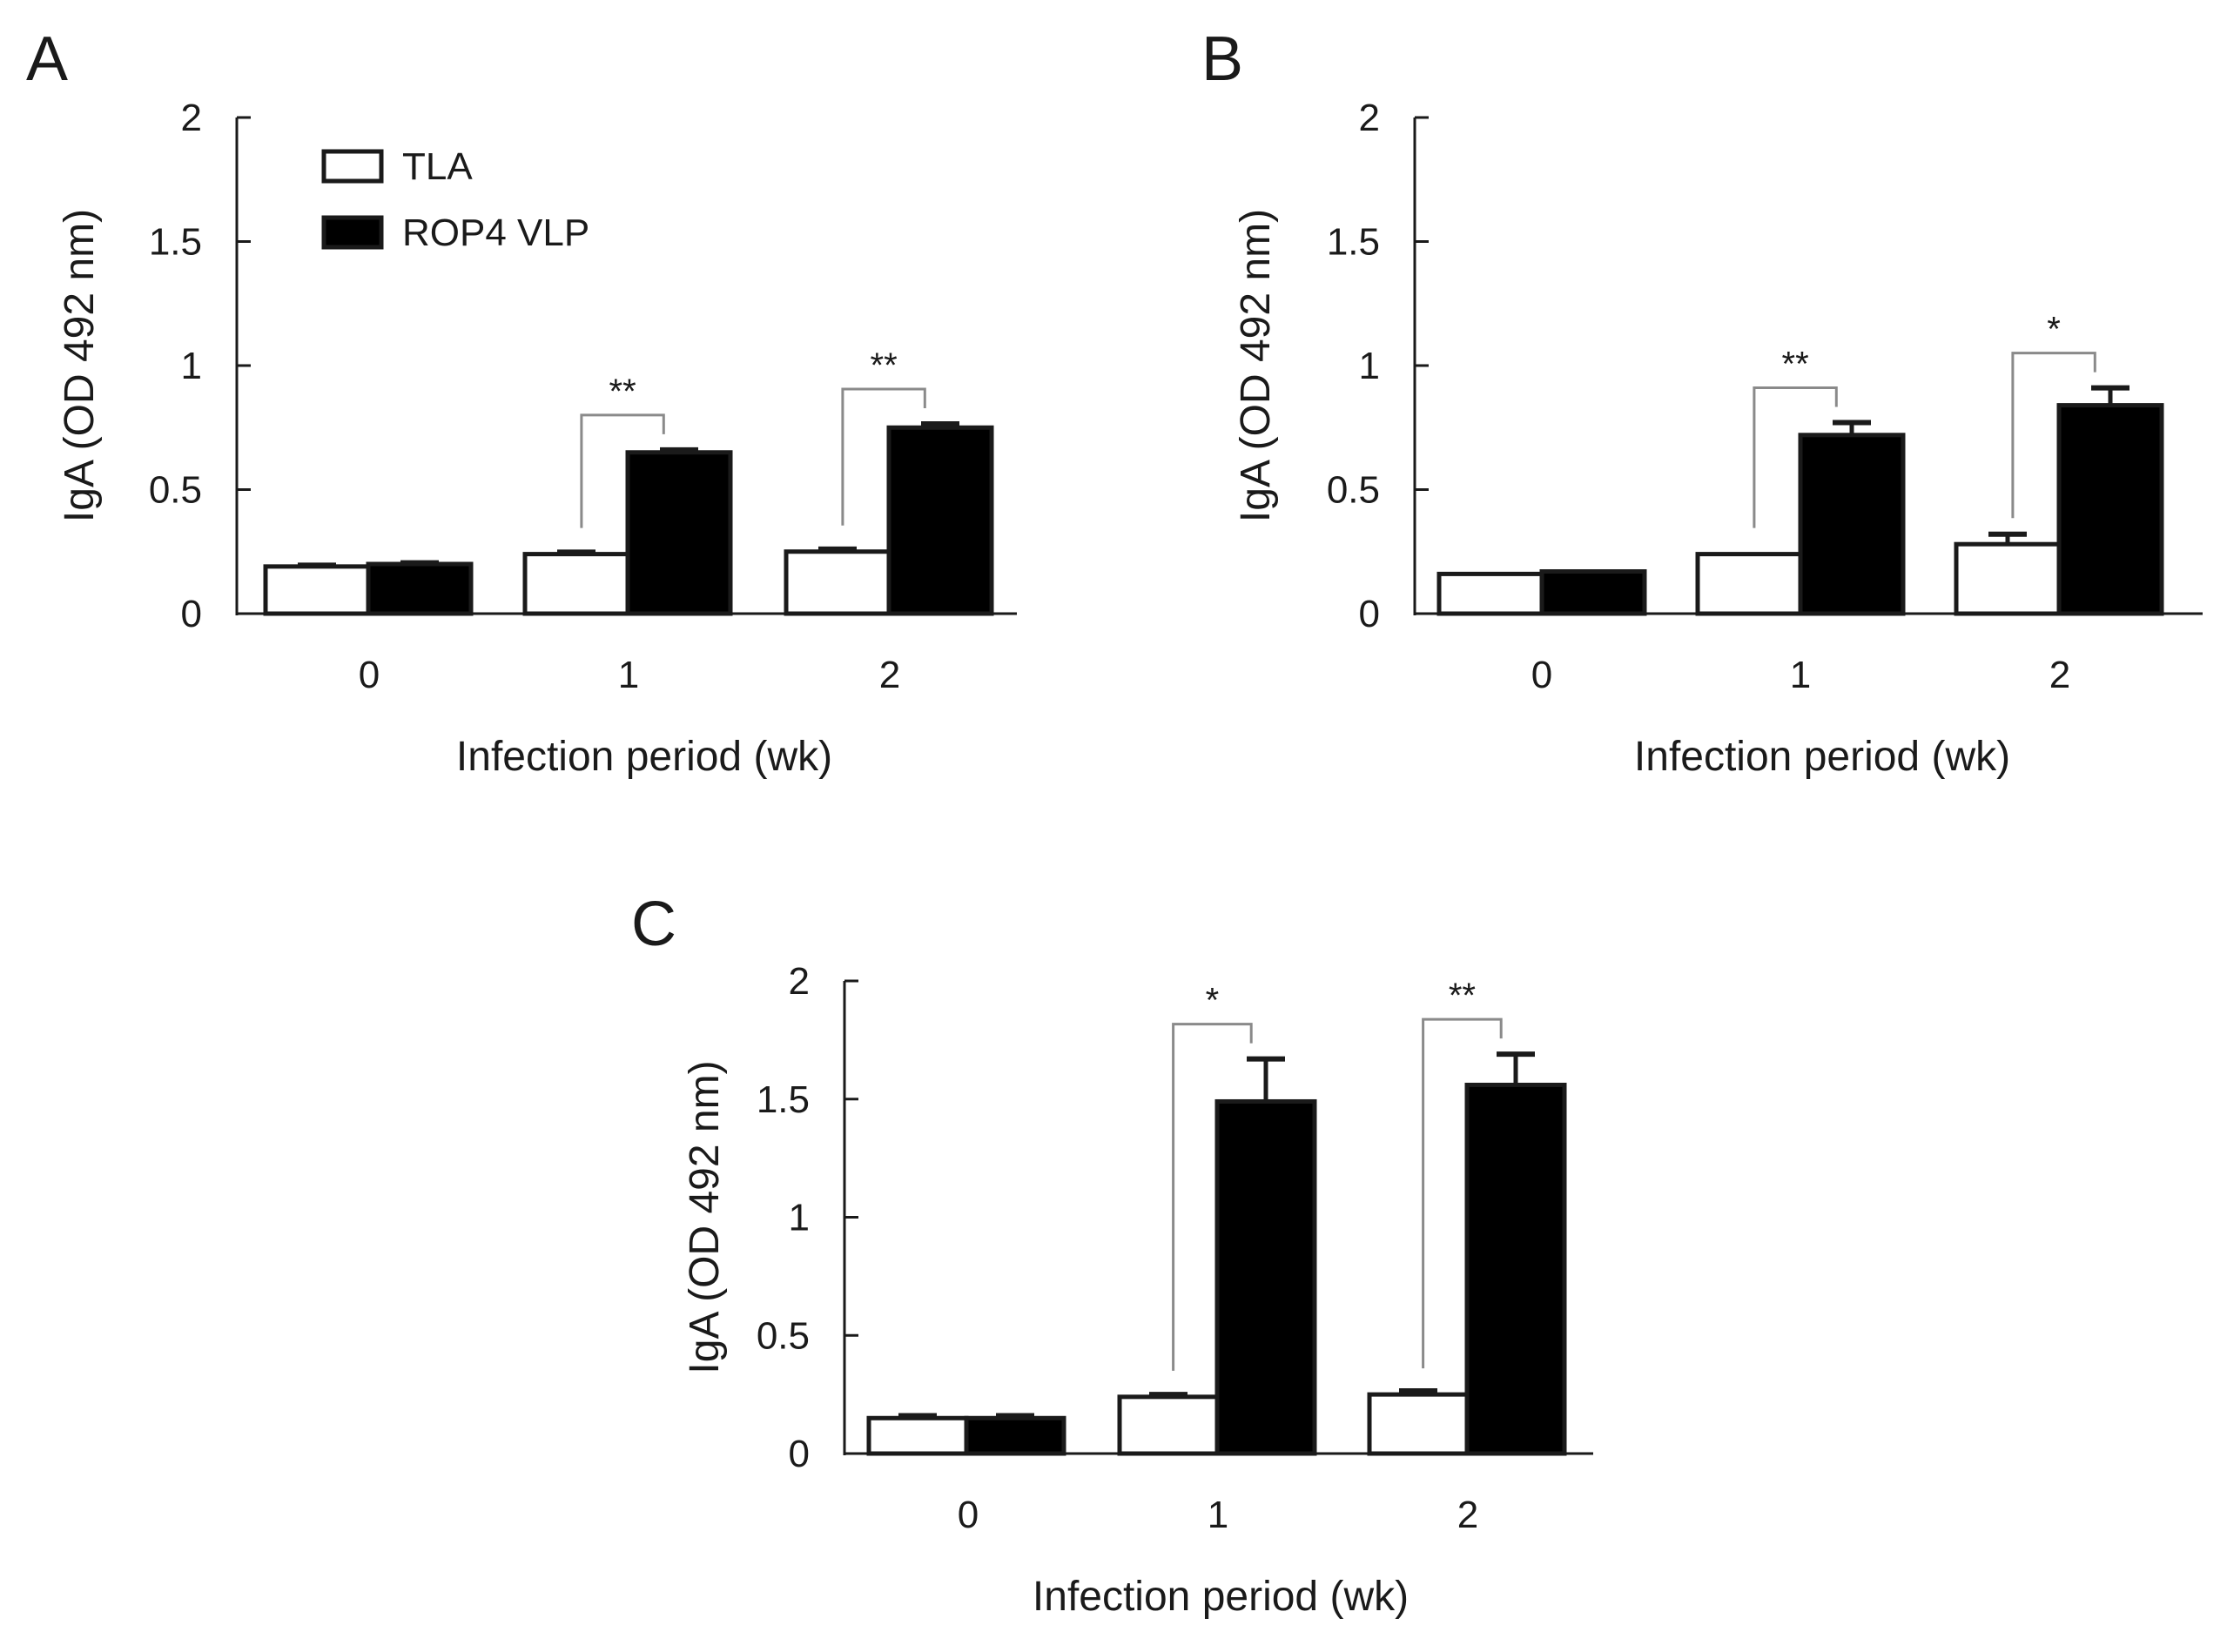 Image resolution: width=2227 pixels, height=1652 pixels. What do you see at coordinates (47, 59) in the screenshot?
I see `panel-label: A` at bounding box center [47, 59].